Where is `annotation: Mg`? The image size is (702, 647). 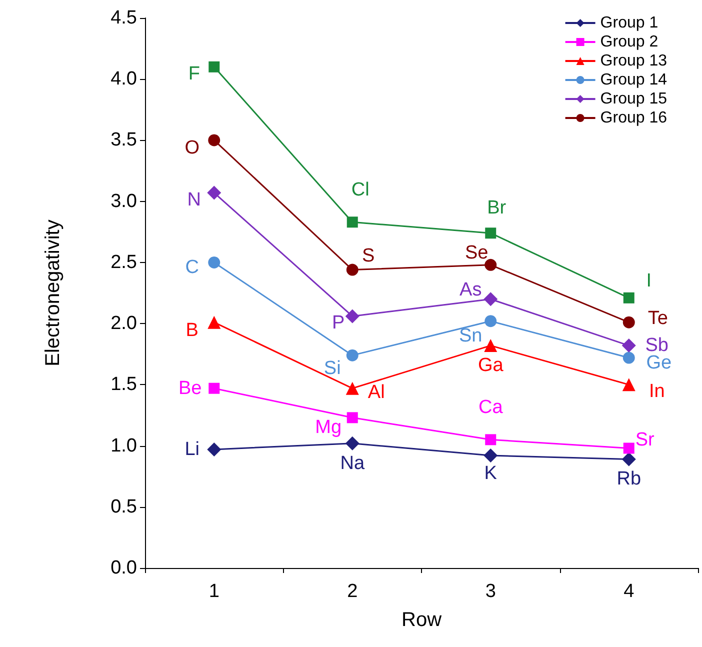
annotation: Mg is located at coordinates (328, 427).